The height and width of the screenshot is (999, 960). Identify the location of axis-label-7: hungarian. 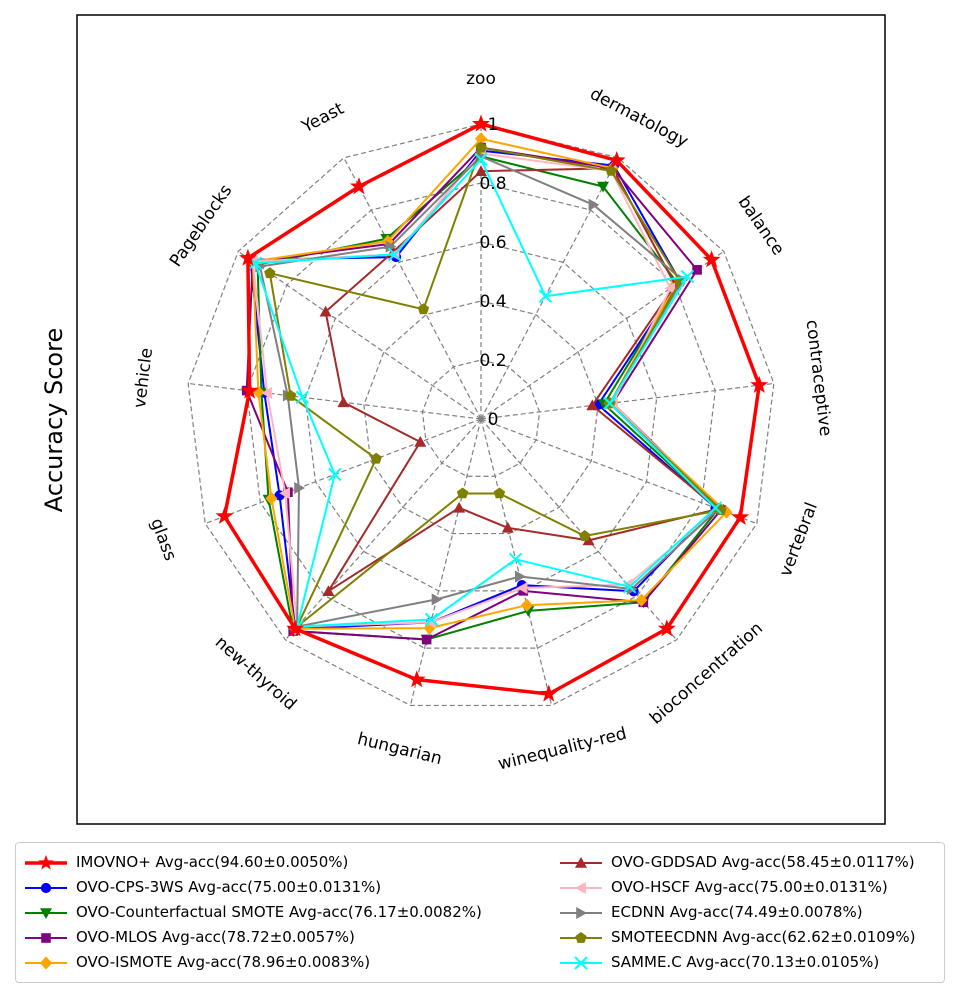
(399, 749).